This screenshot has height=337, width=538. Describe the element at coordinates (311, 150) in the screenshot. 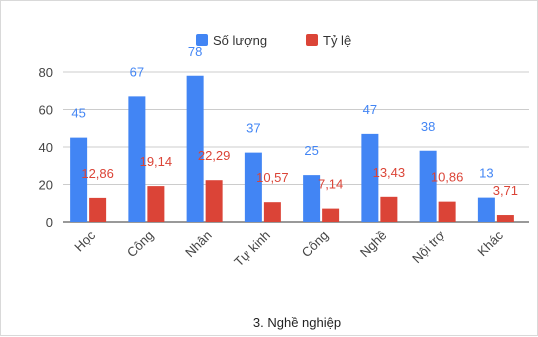

I see `data-label-so-luong: 25` at that location.